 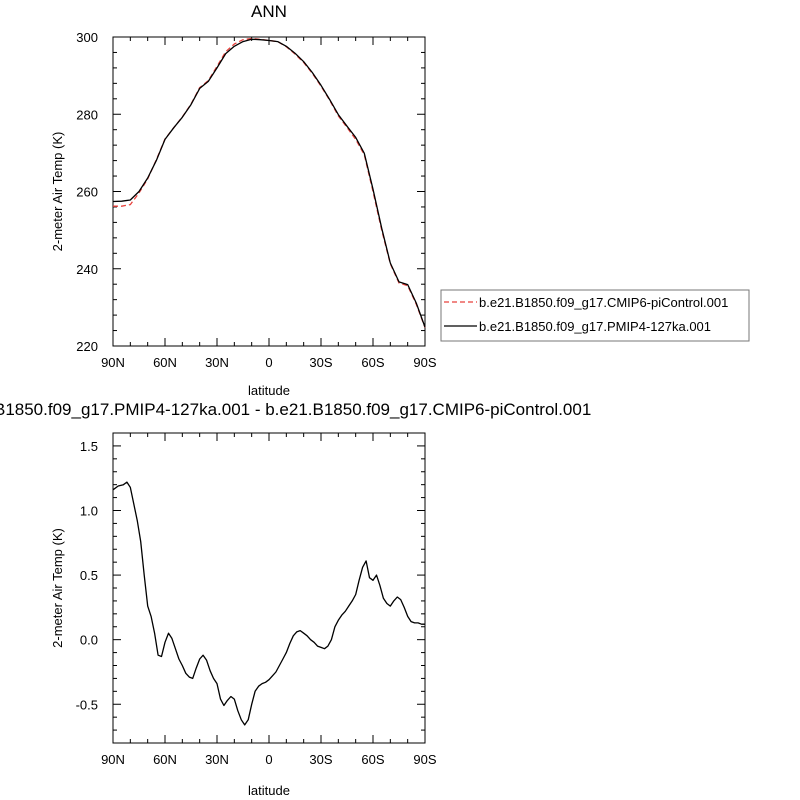 I want to click on top-ytick-label: 300, so click(x=87, y=37).